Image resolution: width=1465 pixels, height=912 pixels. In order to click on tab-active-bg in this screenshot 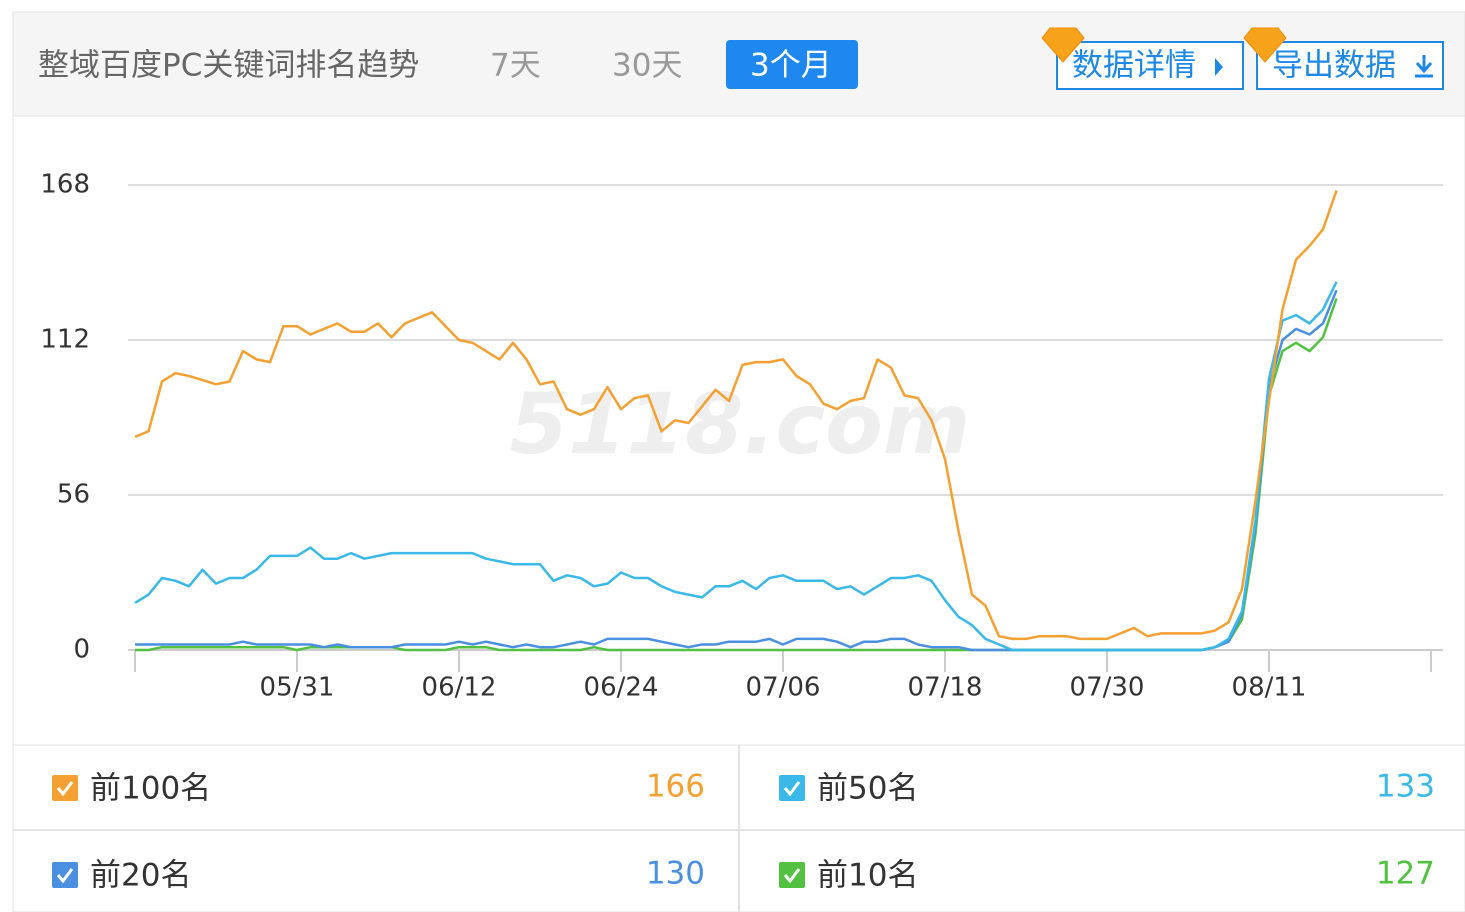, I will do `click(792, 64)`.